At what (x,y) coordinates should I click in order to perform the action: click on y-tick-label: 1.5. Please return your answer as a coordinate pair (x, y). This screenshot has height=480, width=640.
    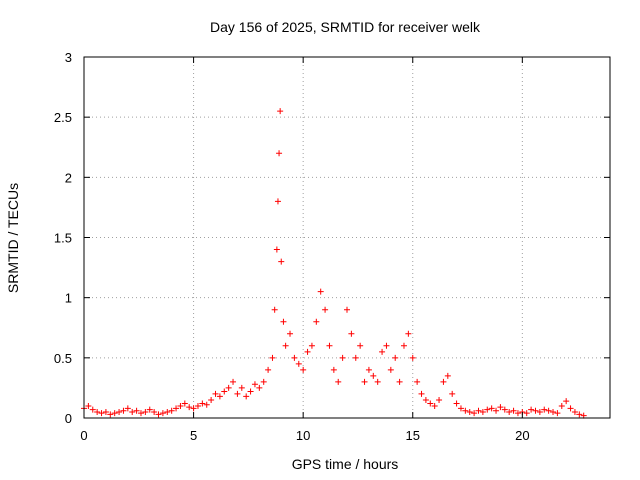
    Looking at the image, I should click on (63, 238).